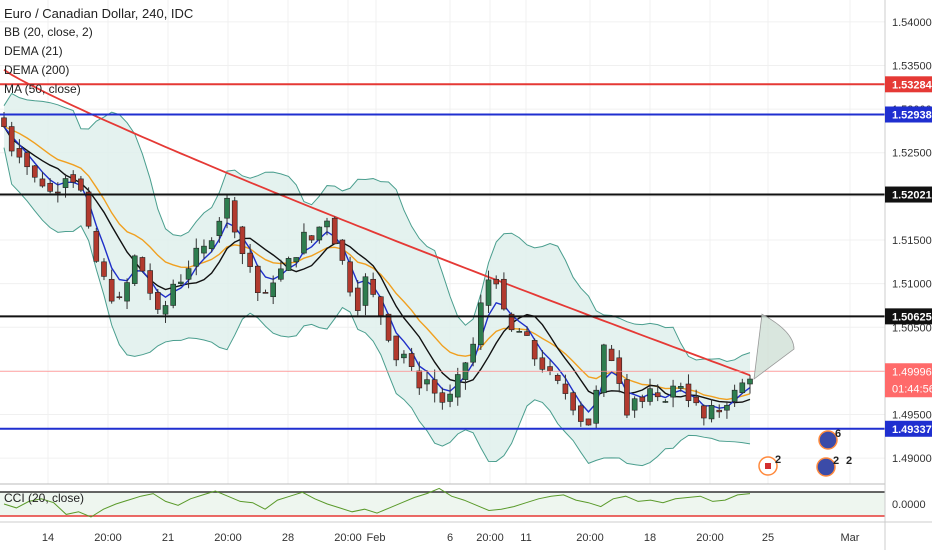 The width and height of the screenshot is (932, 550). What do you see at coordinates (850, 538) in the screenshot?
I see `x-tick-label: Mar` at bounding box center [850, 538].